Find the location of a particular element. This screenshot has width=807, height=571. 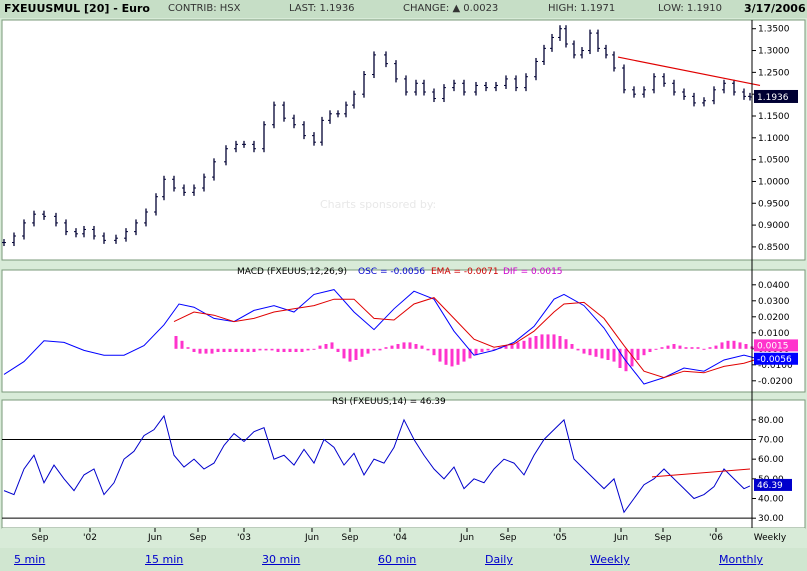

rsi-last-value: 46.39 is located at coordinates (770, 486).